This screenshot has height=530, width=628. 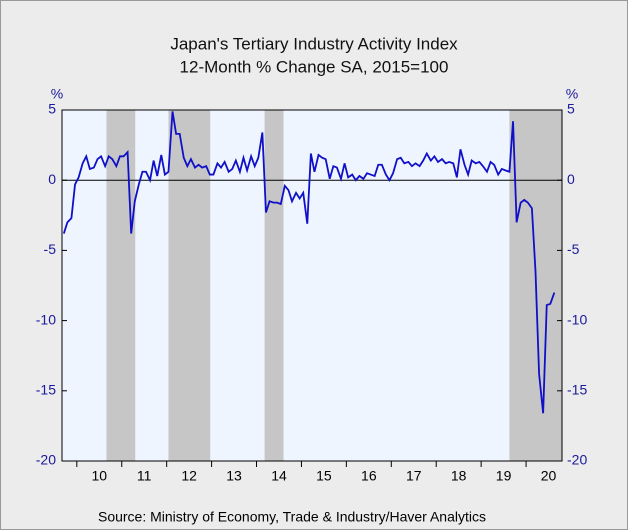 What do you see at coordinates (46, 319) in the screenshot?
I see `y-tick-label: -10` at bounding box center [46, 319].